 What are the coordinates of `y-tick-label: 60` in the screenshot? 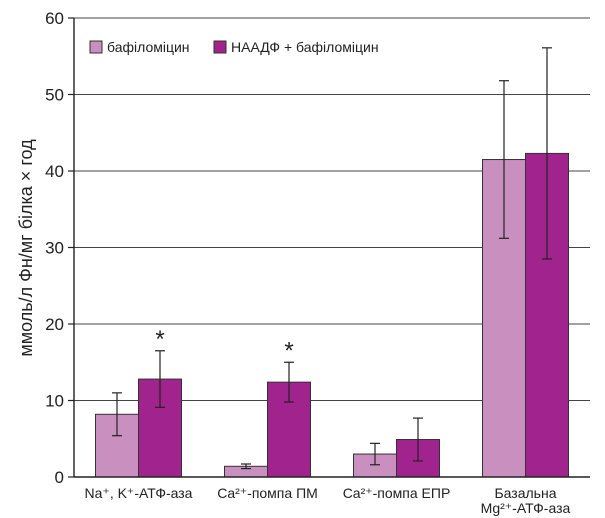 It's located at (54, 18).